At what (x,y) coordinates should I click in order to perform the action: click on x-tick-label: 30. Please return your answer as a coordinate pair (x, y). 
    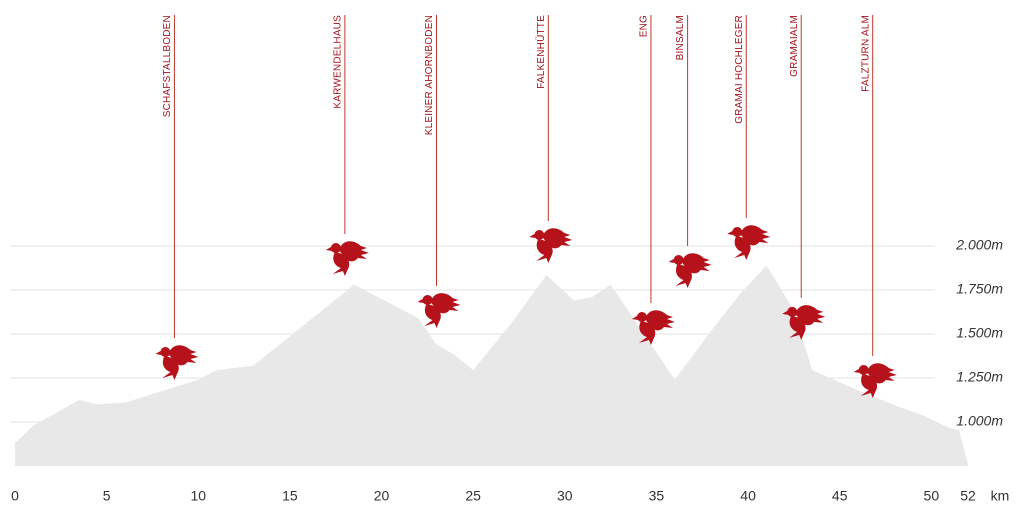
    Looking at the image, I should click on (565, 496).